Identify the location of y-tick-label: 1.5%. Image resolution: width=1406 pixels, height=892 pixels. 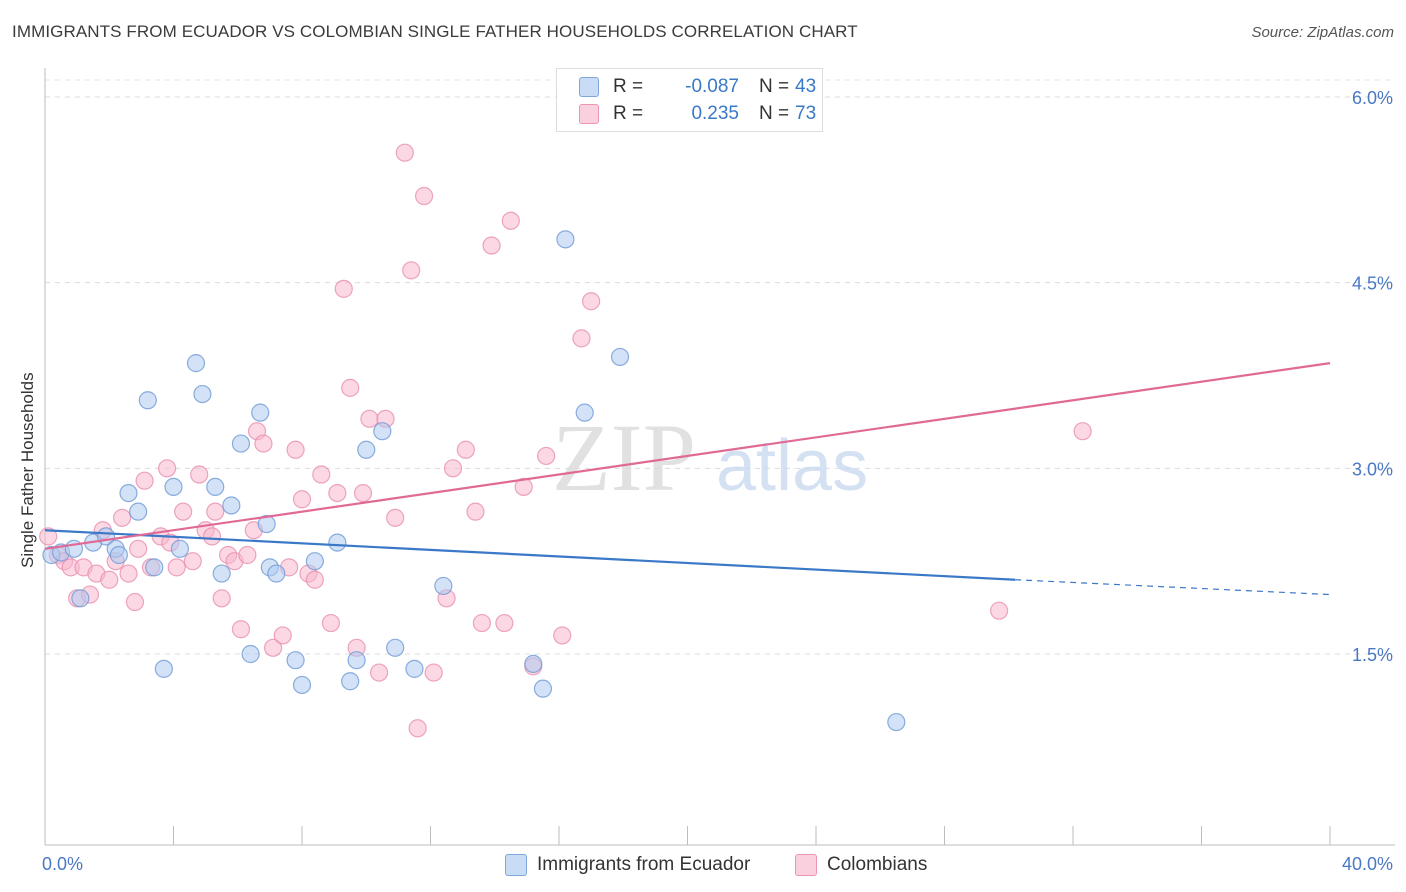
(1372, 655).